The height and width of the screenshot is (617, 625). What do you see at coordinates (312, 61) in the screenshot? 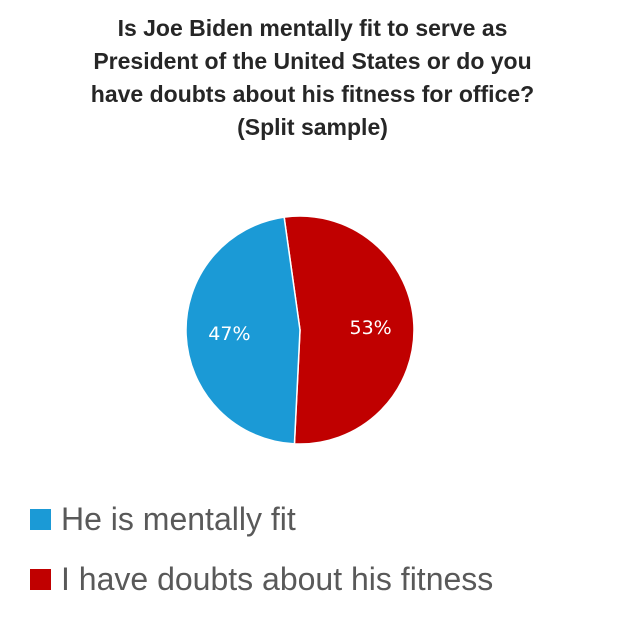
I see `chart-title-line-2: President of the United States or do you` at bounding box center [312, 61].